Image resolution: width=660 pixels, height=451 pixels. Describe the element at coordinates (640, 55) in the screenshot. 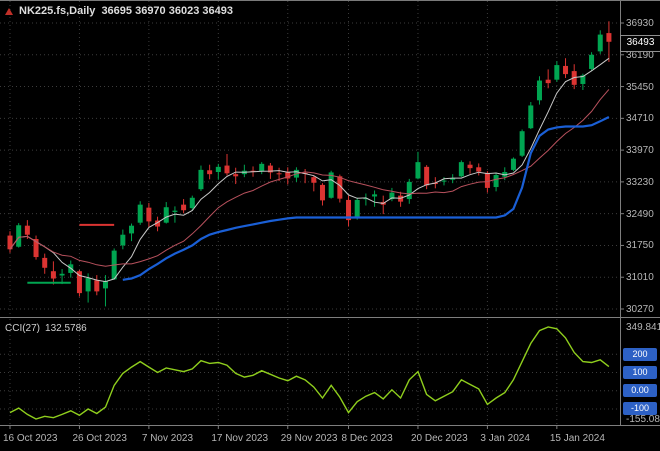

I see `price-axis-label: 36190` at that location.